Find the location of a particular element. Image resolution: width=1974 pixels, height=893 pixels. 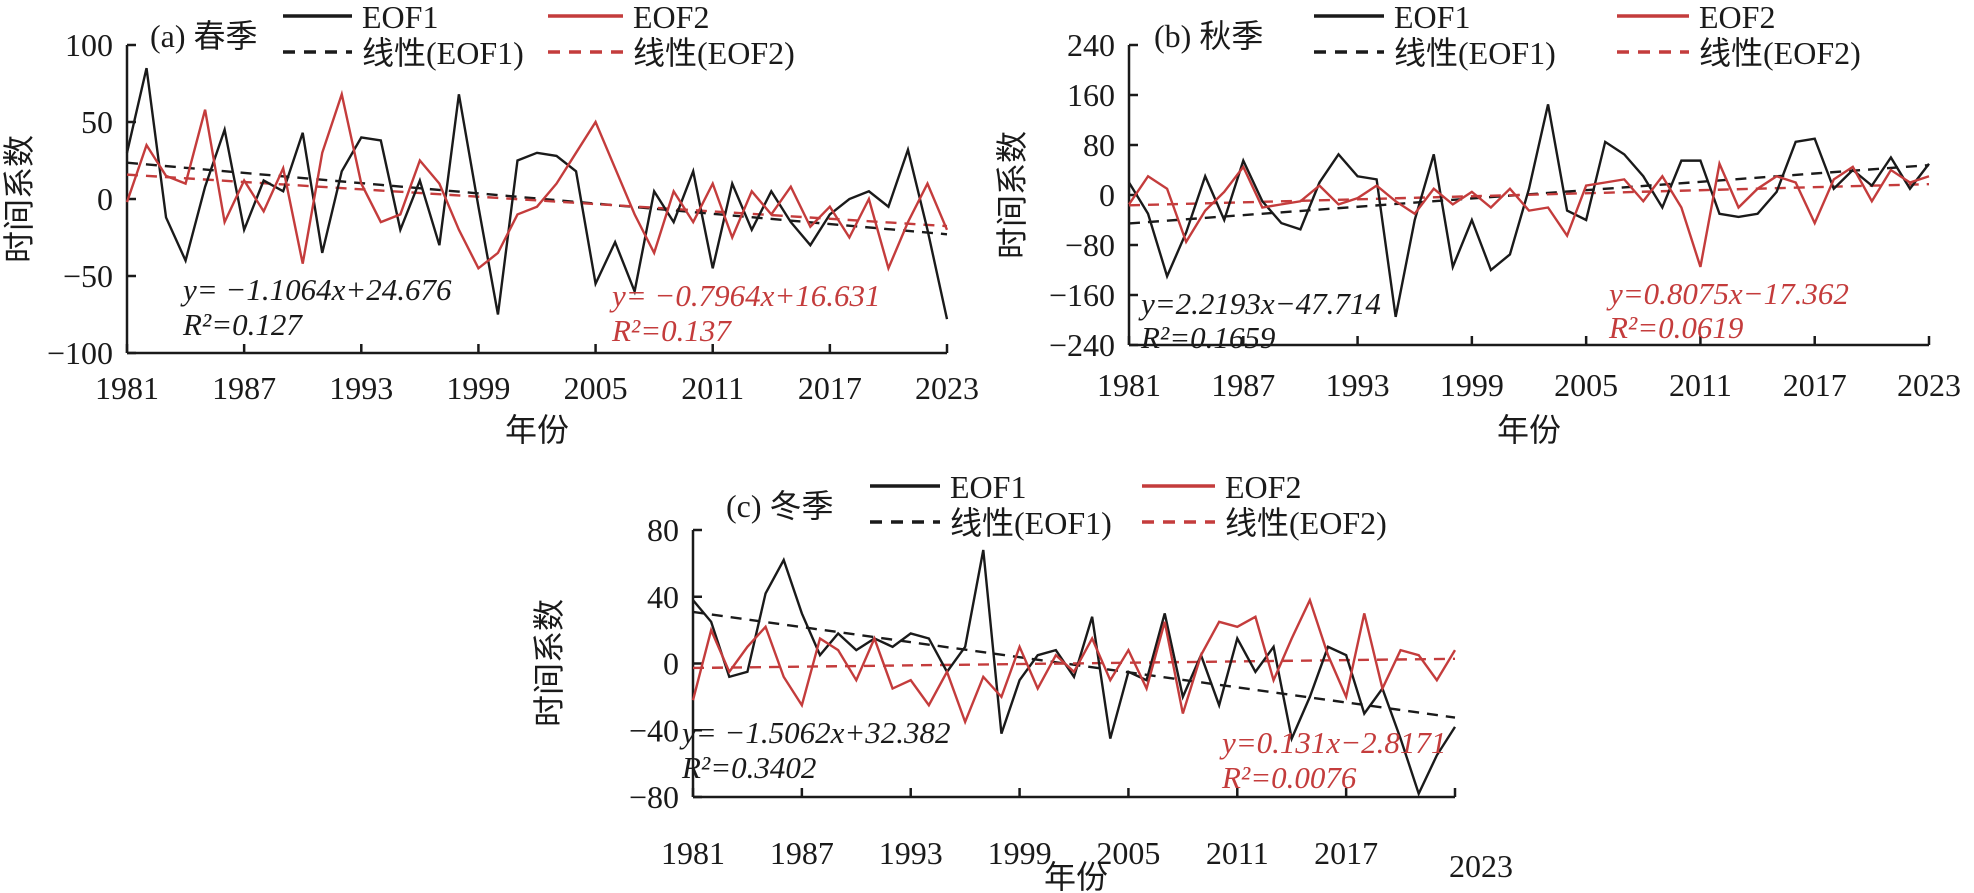

y-tick-label: −50 is located at coordinates (88, 276).